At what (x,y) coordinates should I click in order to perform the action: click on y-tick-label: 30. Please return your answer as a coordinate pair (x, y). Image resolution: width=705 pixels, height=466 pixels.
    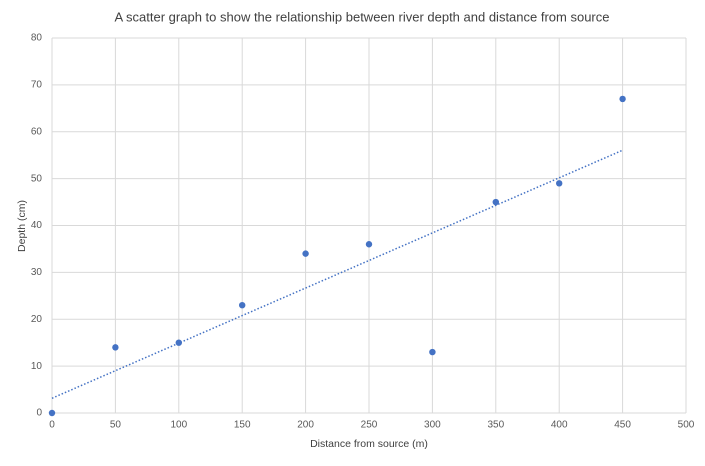
    Looking at the image, I should click on (37, 272).